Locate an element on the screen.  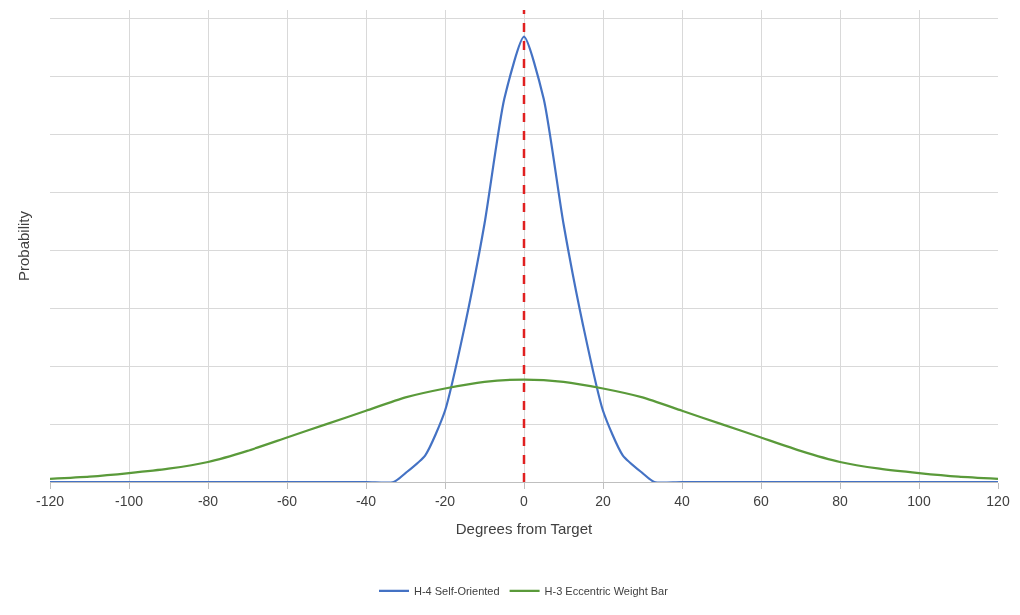
x-axis-title: Degrees from Target is located at coordinates (524, 528).